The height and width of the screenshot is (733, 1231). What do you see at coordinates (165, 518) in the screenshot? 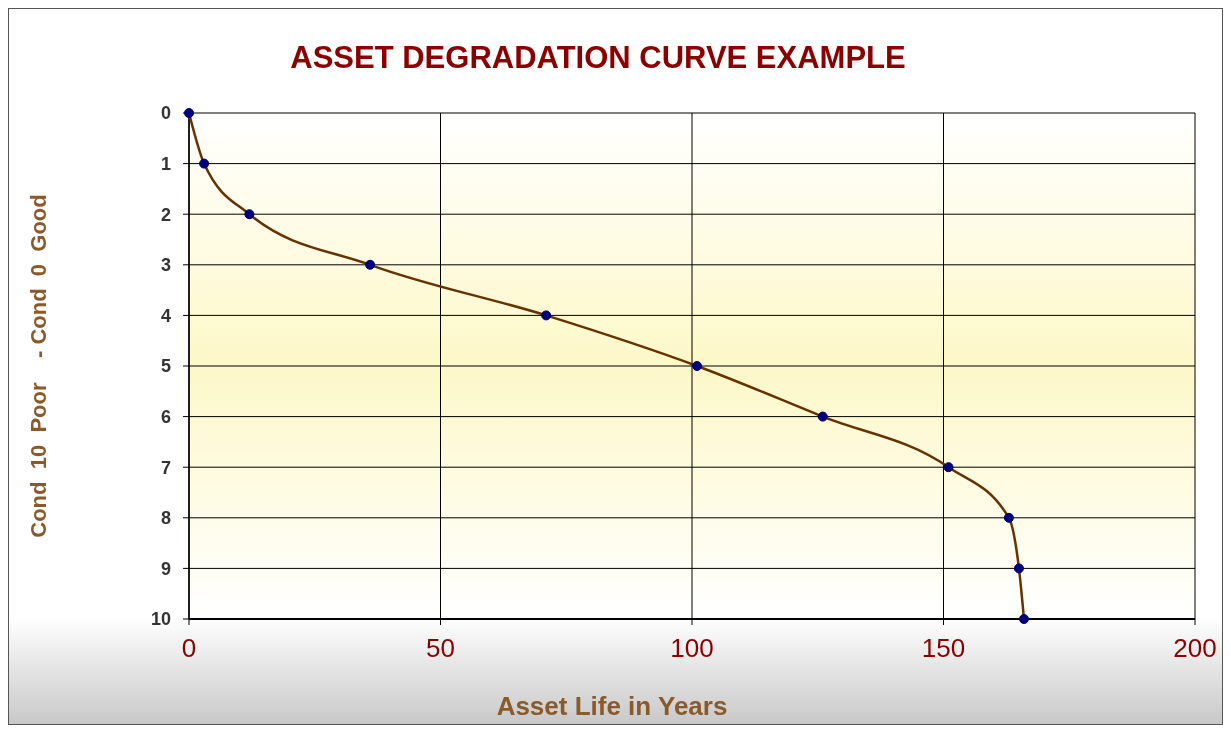
I see `y-tick-label: 8` at bounding box center [165, 518].